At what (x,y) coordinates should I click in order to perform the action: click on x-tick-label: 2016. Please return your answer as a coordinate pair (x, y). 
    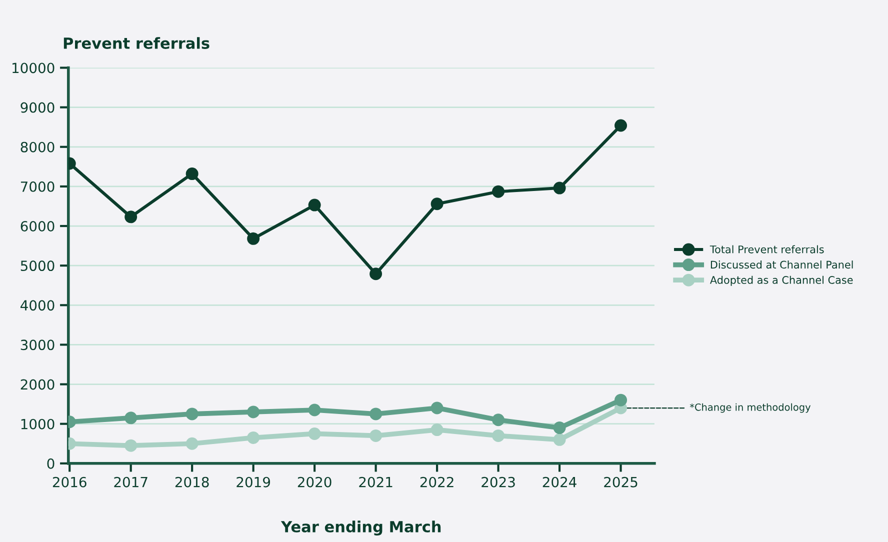
    Looking at the image, I should click on (69, 482).